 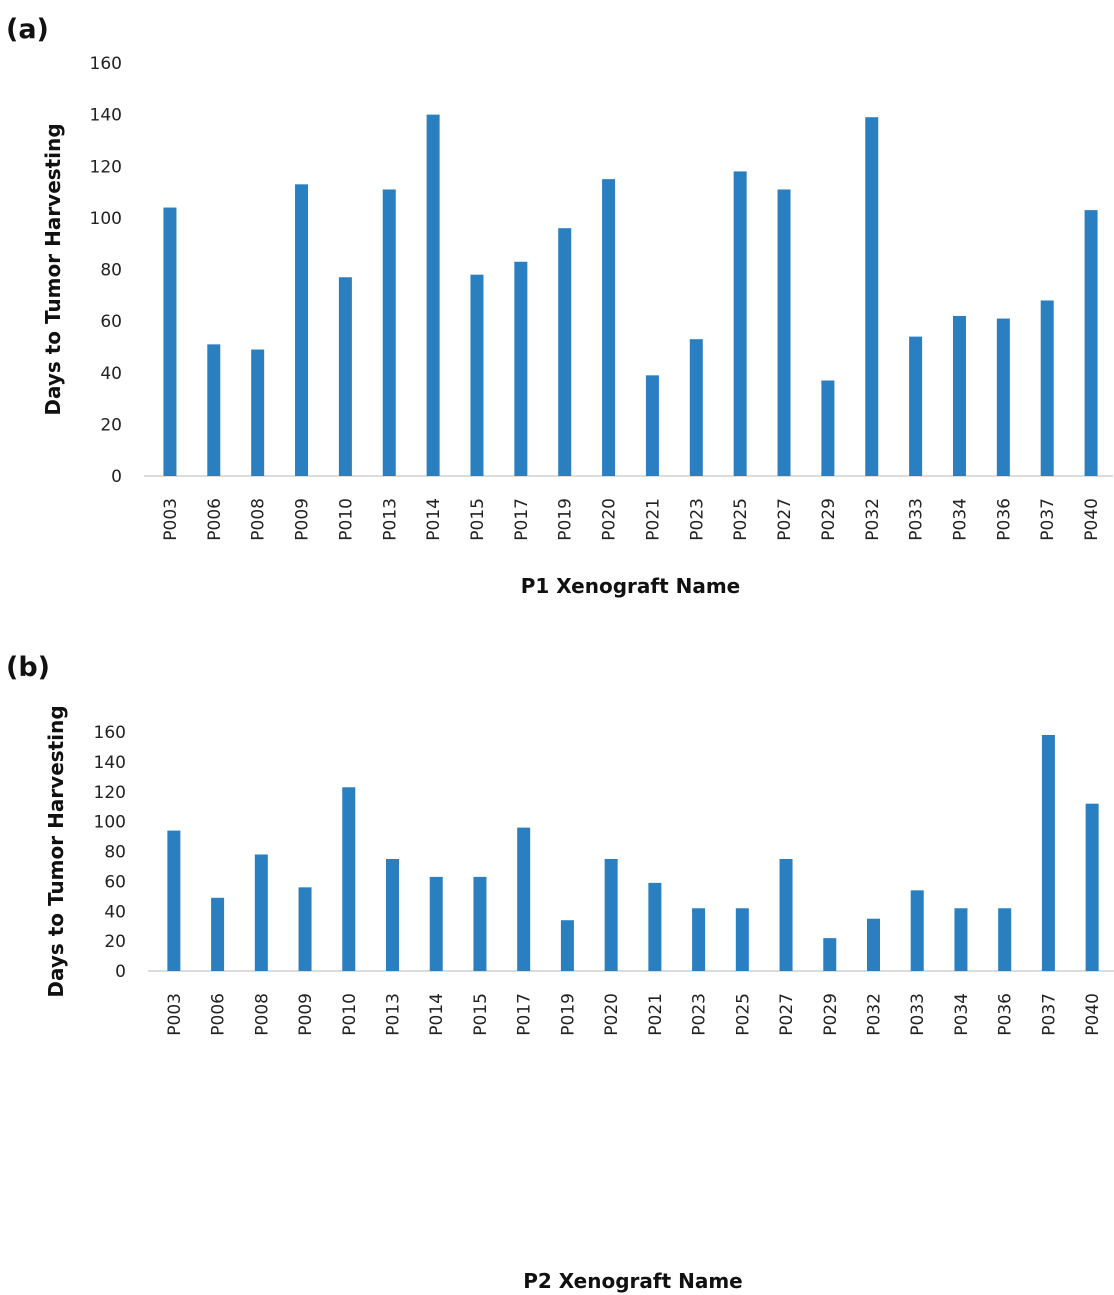 What do you see at coordinates (305, 929) in the screenshot?
I see `bar-p009` at bounding box center [305, 929].